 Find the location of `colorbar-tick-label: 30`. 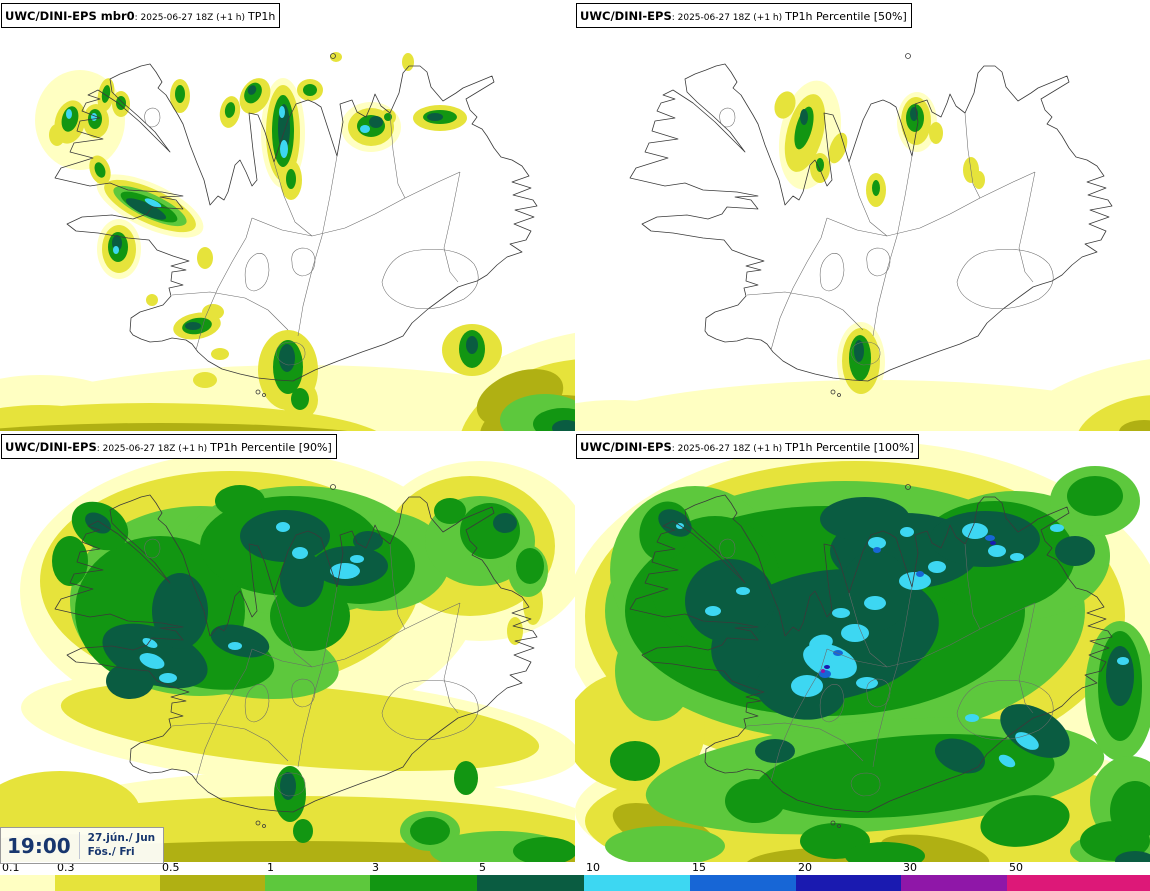

colorbar-tick-label: 30 is located at coordinates (910, 867).